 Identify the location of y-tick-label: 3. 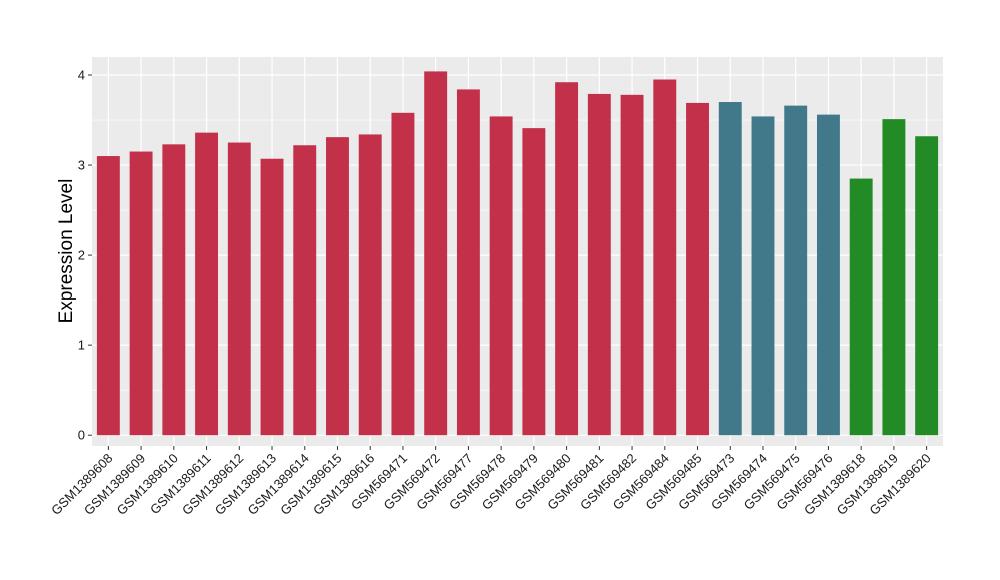
(81, 165).